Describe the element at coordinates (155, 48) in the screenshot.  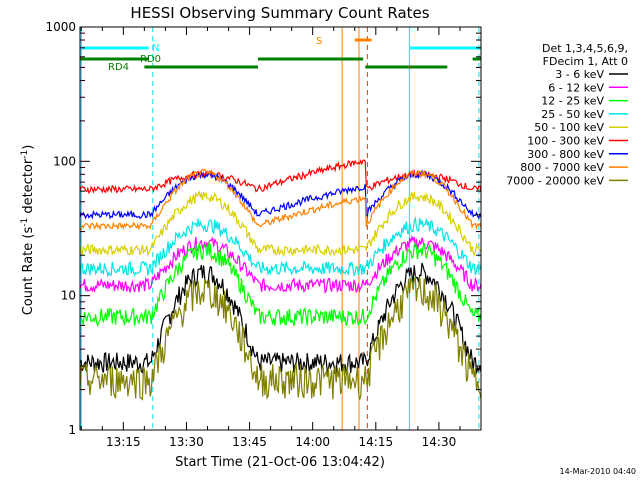
I see `night-flag-label: N` at that location.